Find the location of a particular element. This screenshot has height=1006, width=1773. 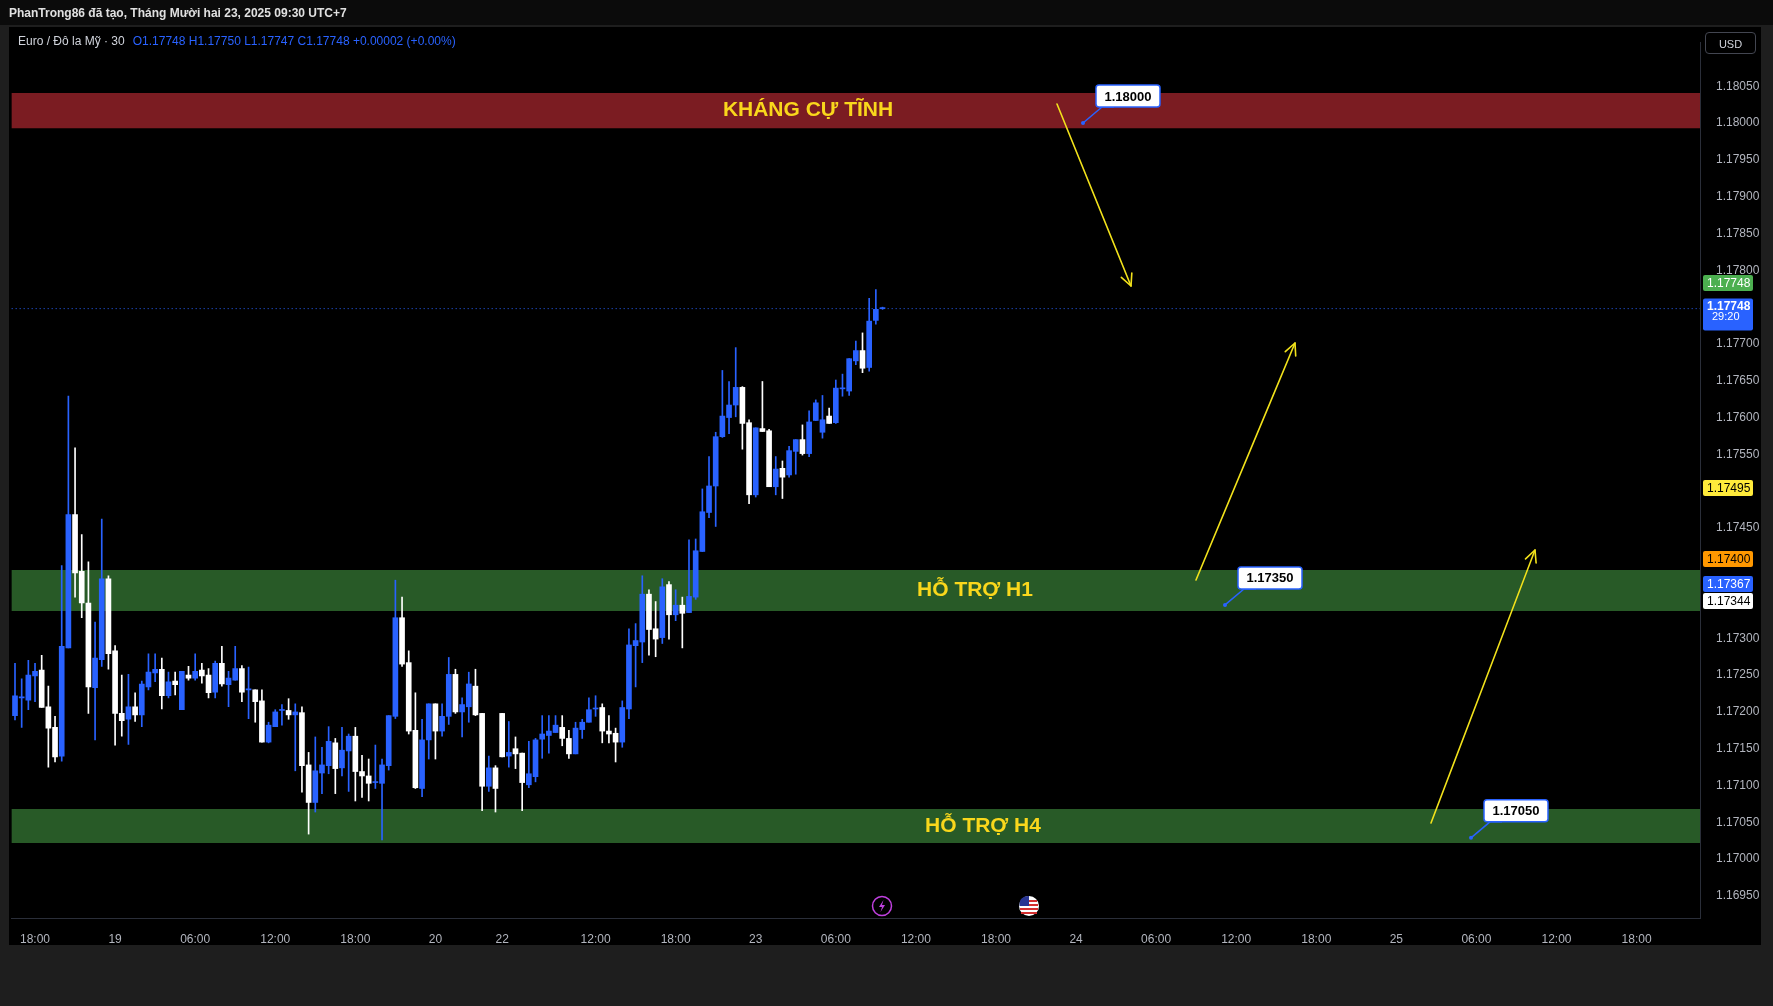

text: 1.17400 is located at coordinates (1729, 559).